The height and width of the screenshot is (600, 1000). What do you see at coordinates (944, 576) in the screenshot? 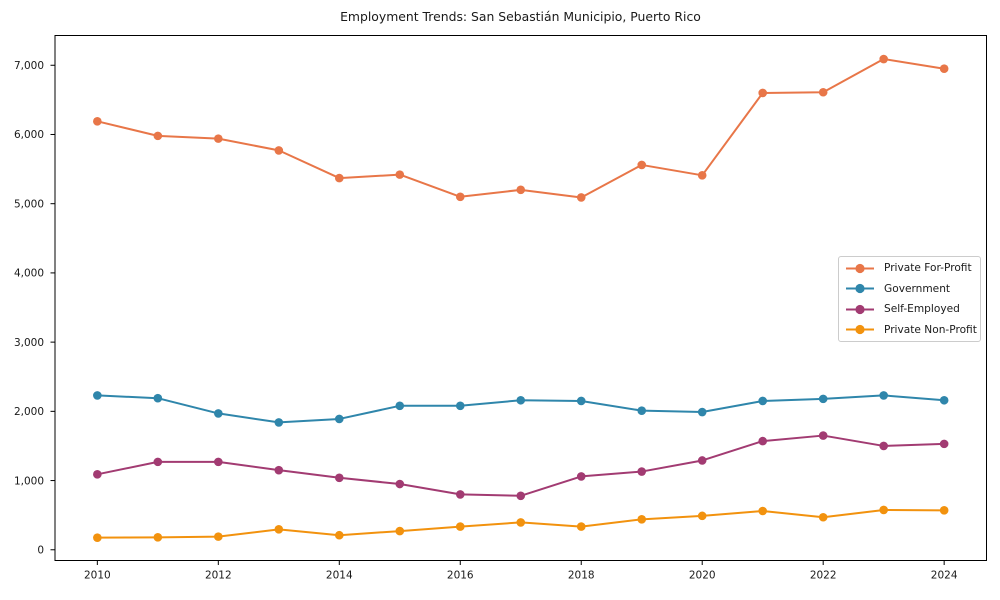
I see `x-axis-tick-label: 2024` at bounding box center [944, 576].